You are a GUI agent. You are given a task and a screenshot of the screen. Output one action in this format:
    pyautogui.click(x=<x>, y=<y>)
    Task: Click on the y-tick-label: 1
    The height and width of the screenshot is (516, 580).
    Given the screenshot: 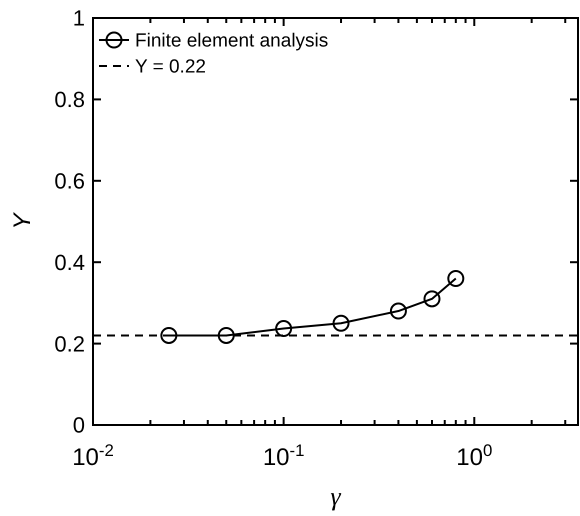 What is the action you would take?
    pyautogui.click(x=78, y=18)
    